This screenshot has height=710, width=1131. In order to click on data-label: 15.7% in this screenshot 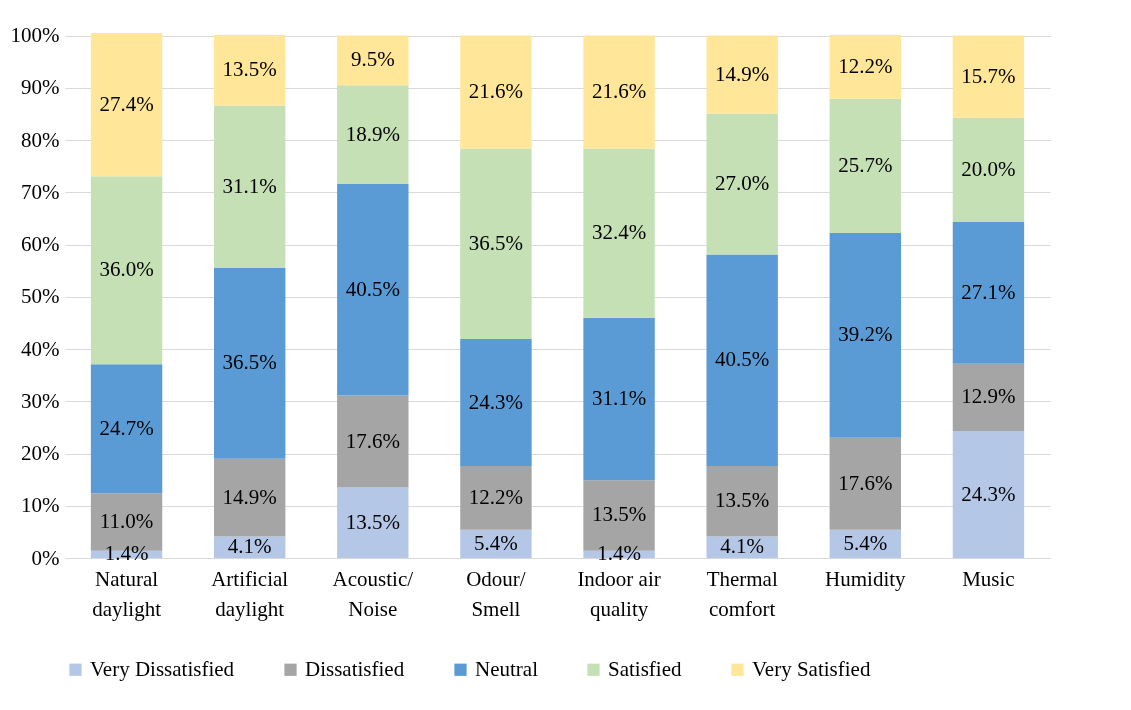, I will do `click(988, 75)`.